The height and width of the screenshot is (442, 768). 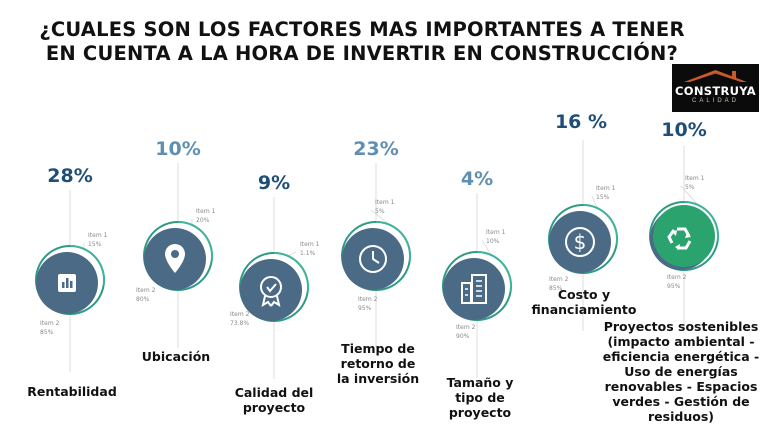 I want to click on dollar-sign: $, so click(x=580, y=242).